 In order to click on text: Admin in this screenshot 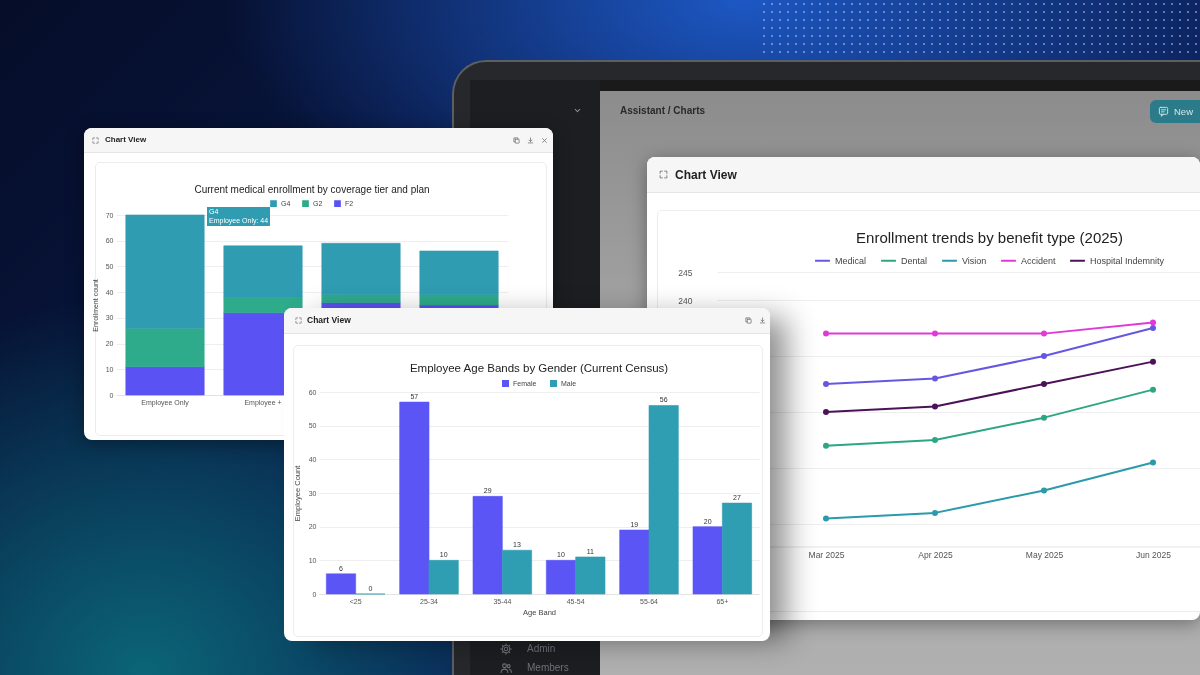, I will do `click(541, 648)`.